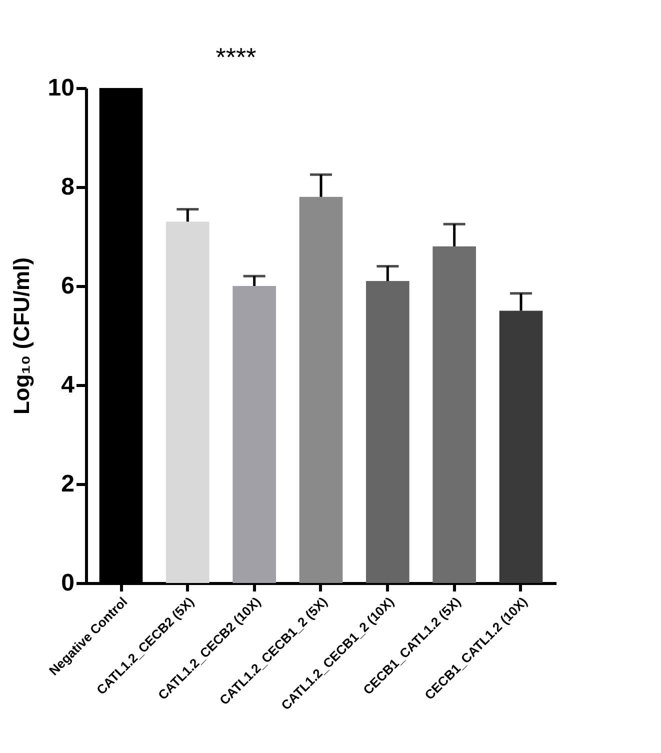 This screenshot has height=753, width=661. I want to click on y-tick-label: 10, so click(61, 88).